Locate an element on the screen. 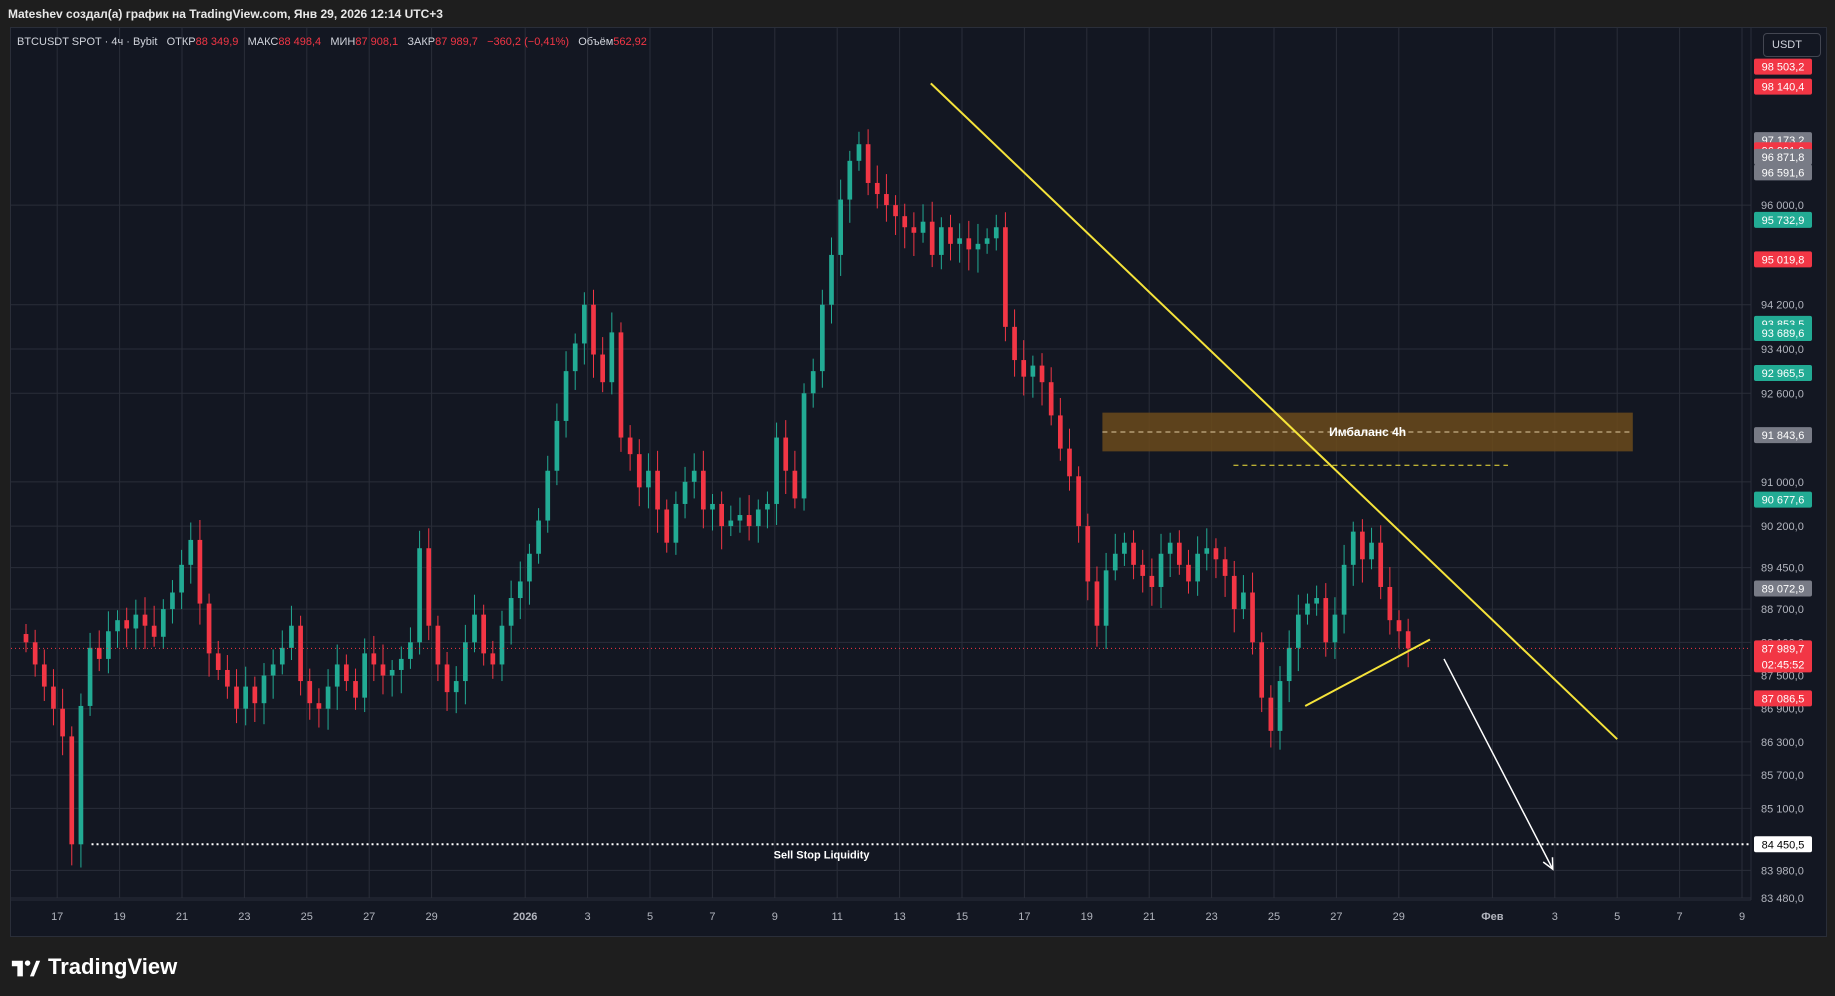  price-badge: 87 989,7 02:45:52 is located at coordinates (1783, 656).